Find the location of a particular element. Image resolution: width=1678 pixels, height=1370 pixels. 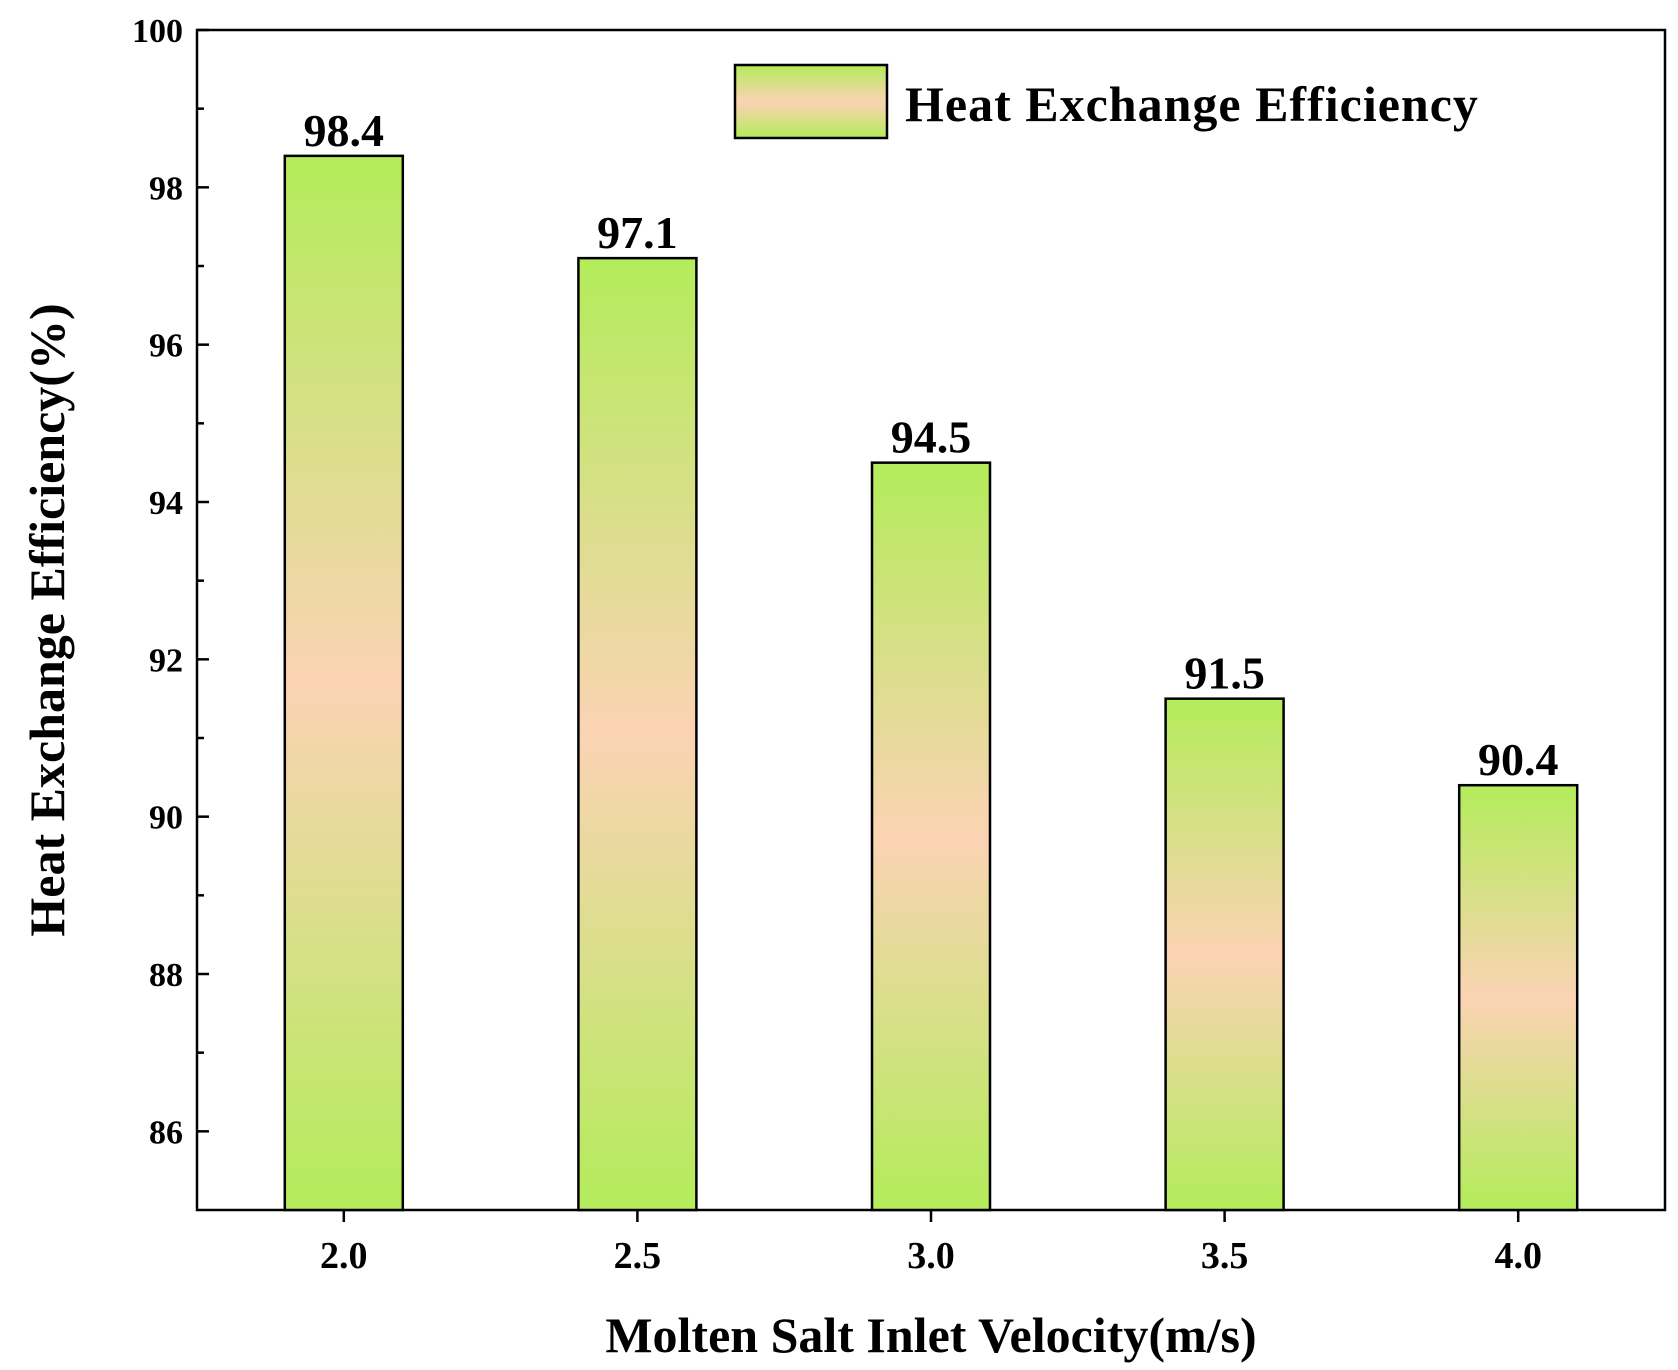

data-label-2.5: 97.1 is located at coordinates (637, 232).